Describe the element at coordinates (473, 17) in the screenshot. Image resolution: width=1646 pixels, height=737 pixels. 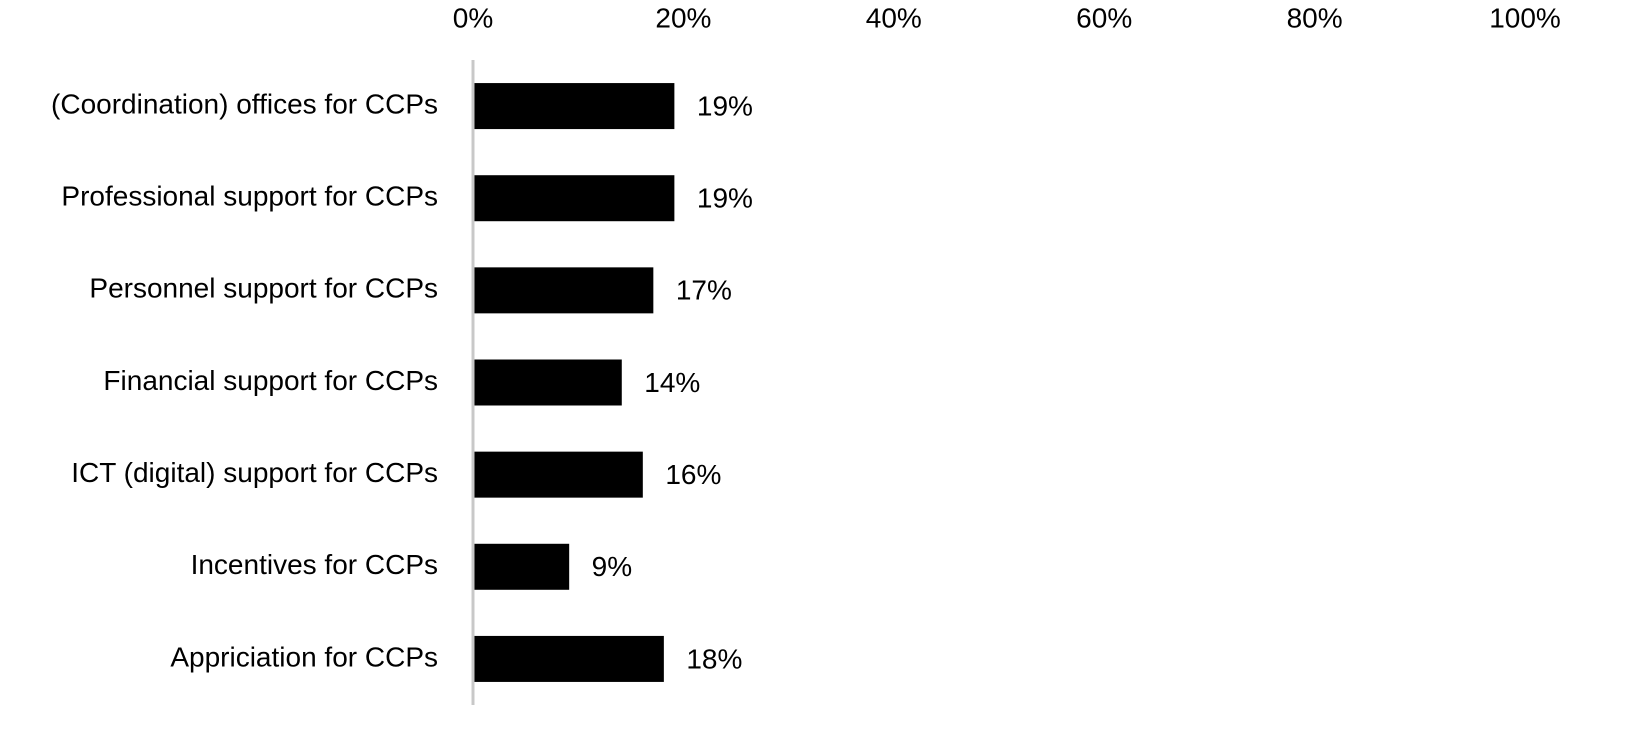
I see `x-tick-label: 0%` at that location.